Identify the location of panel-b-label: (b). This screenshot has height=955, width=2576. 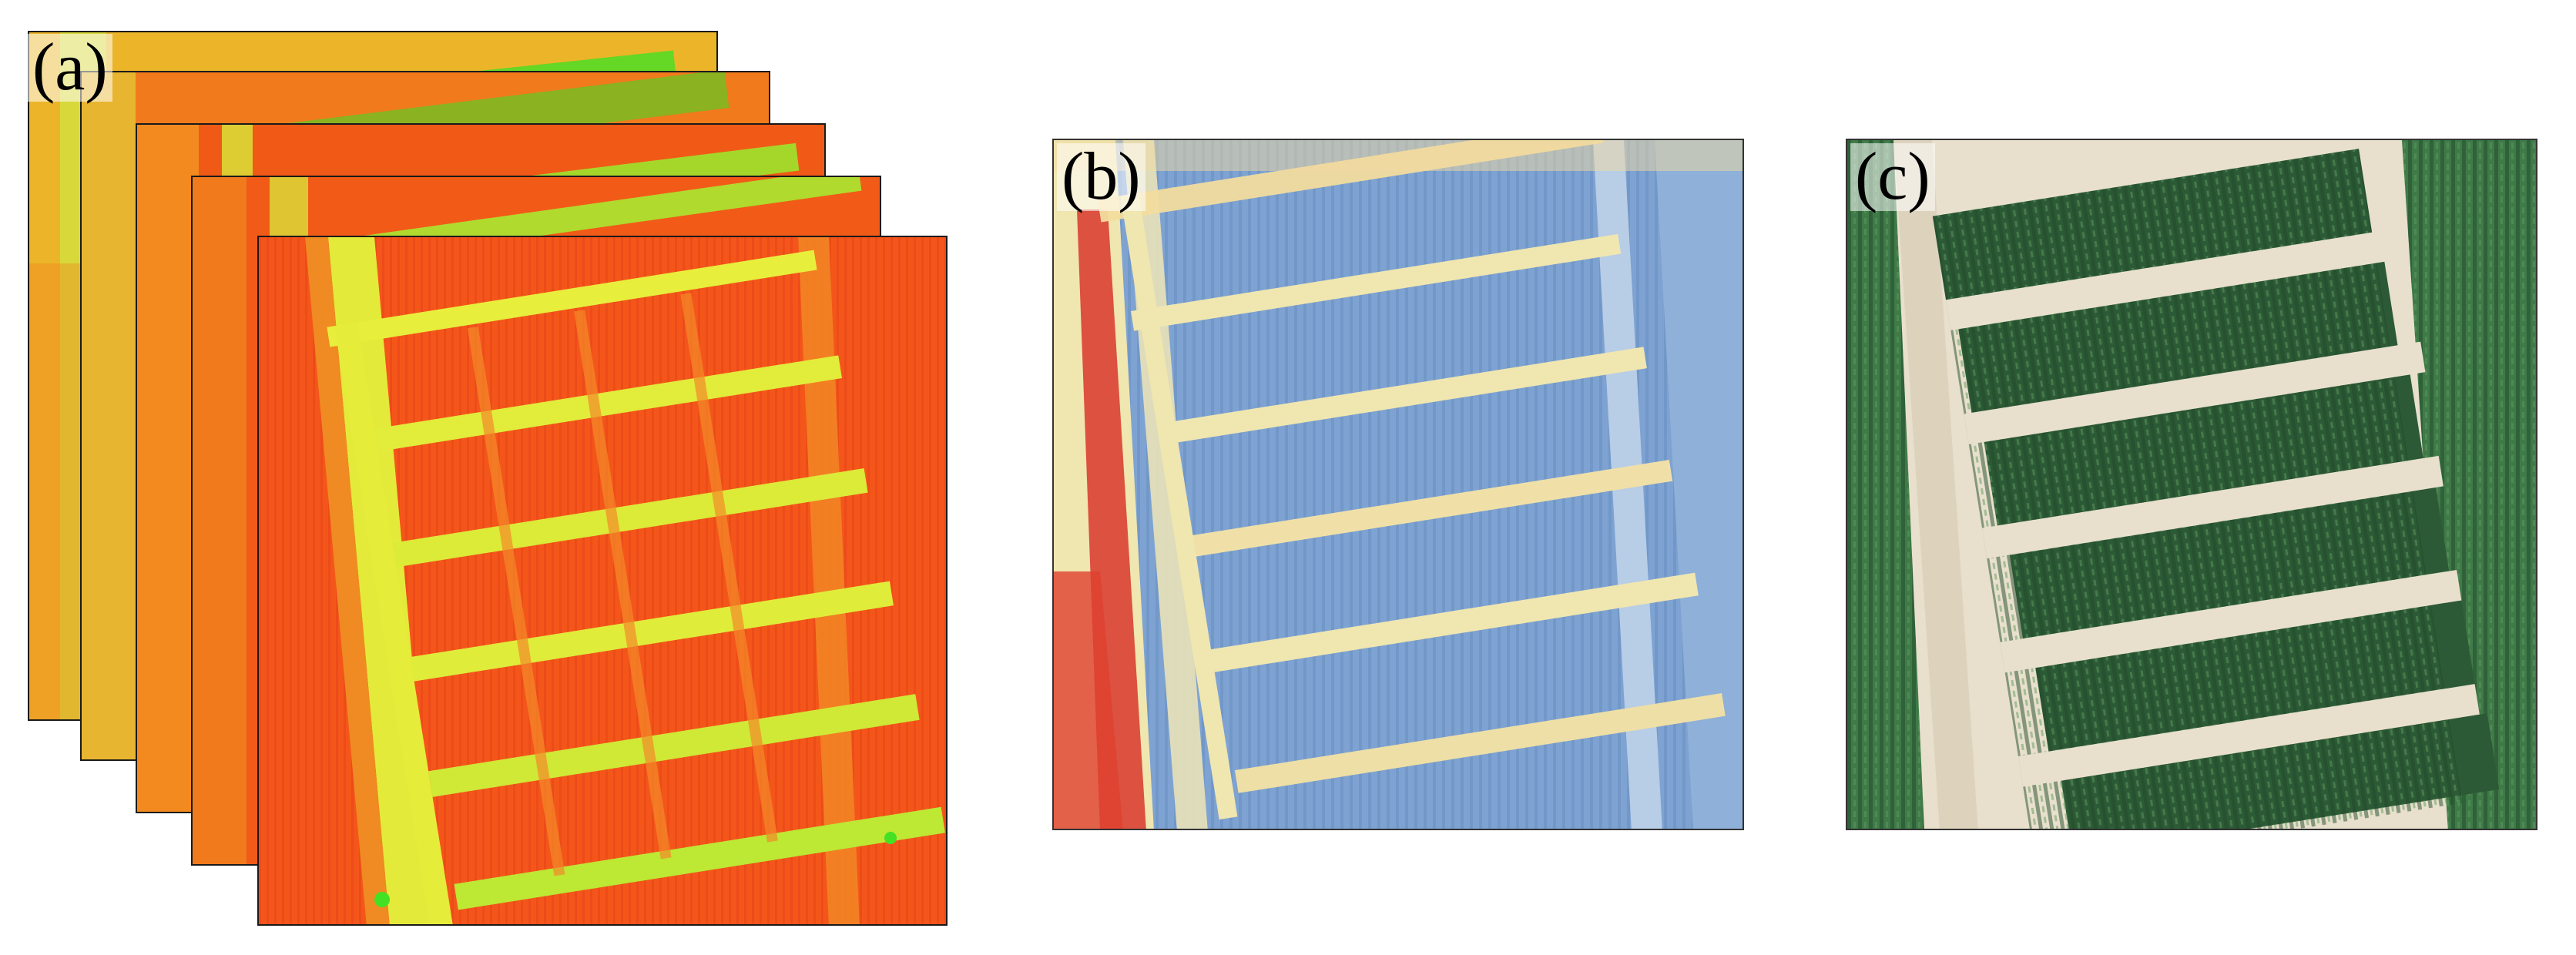
(1101, 177).